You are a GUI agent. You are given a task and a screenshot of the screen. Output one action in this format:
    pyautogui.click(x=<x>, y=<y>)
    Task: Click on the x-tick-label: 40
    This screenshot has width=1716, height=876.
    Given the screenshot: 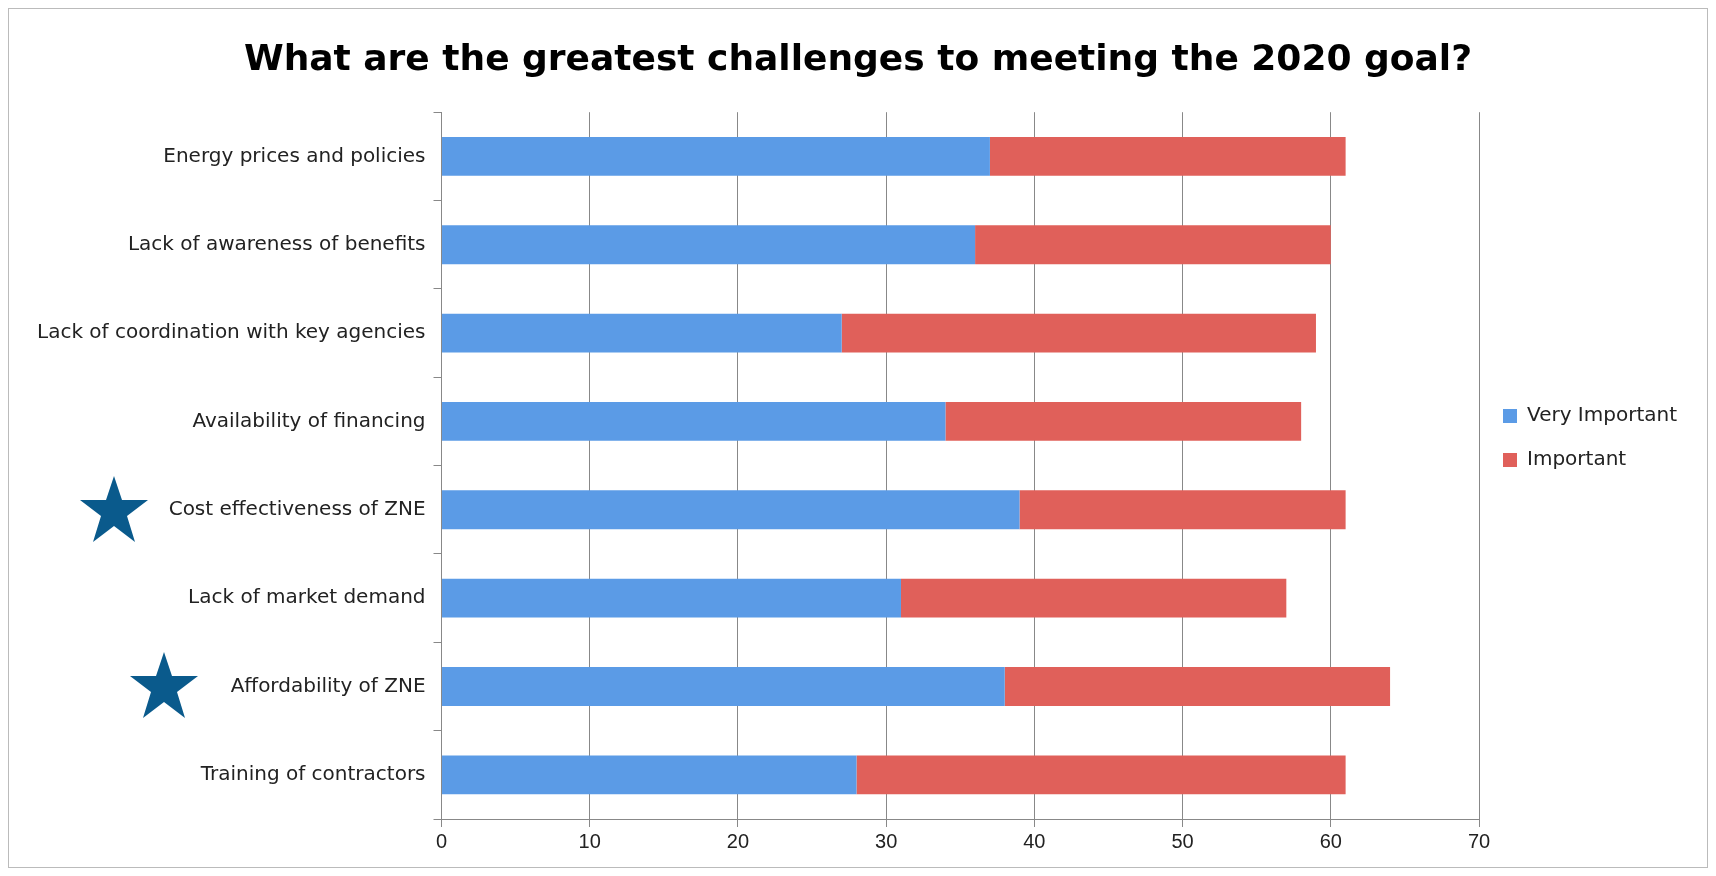 What is the action you would take?
    pyautogui.click(x=1034, y=840)
    